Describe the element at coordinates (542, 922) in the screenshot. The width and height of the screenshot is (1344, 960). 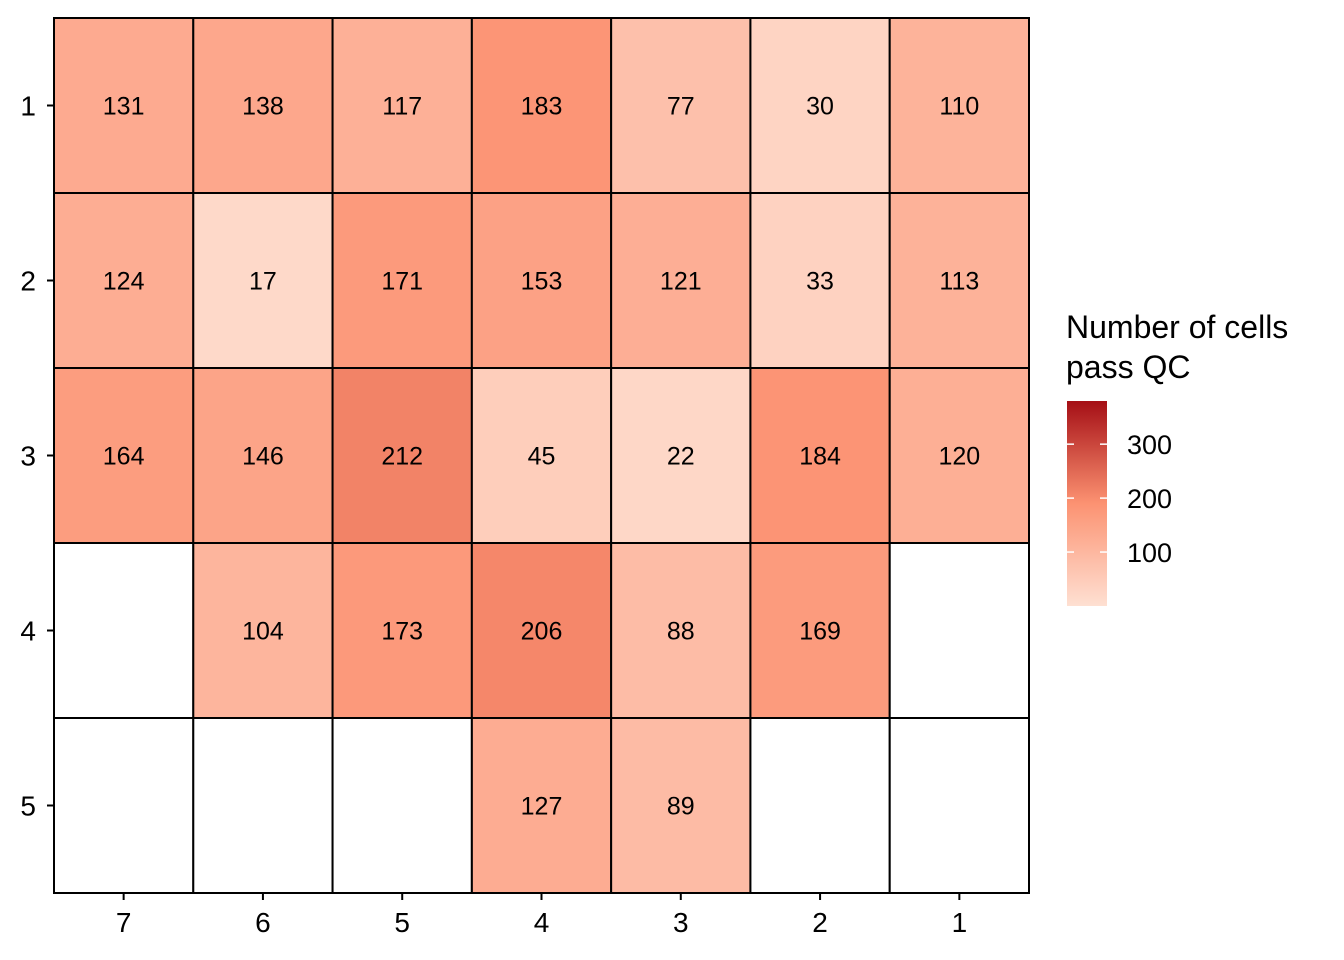
I see `x-tick-label: 4` at that location.